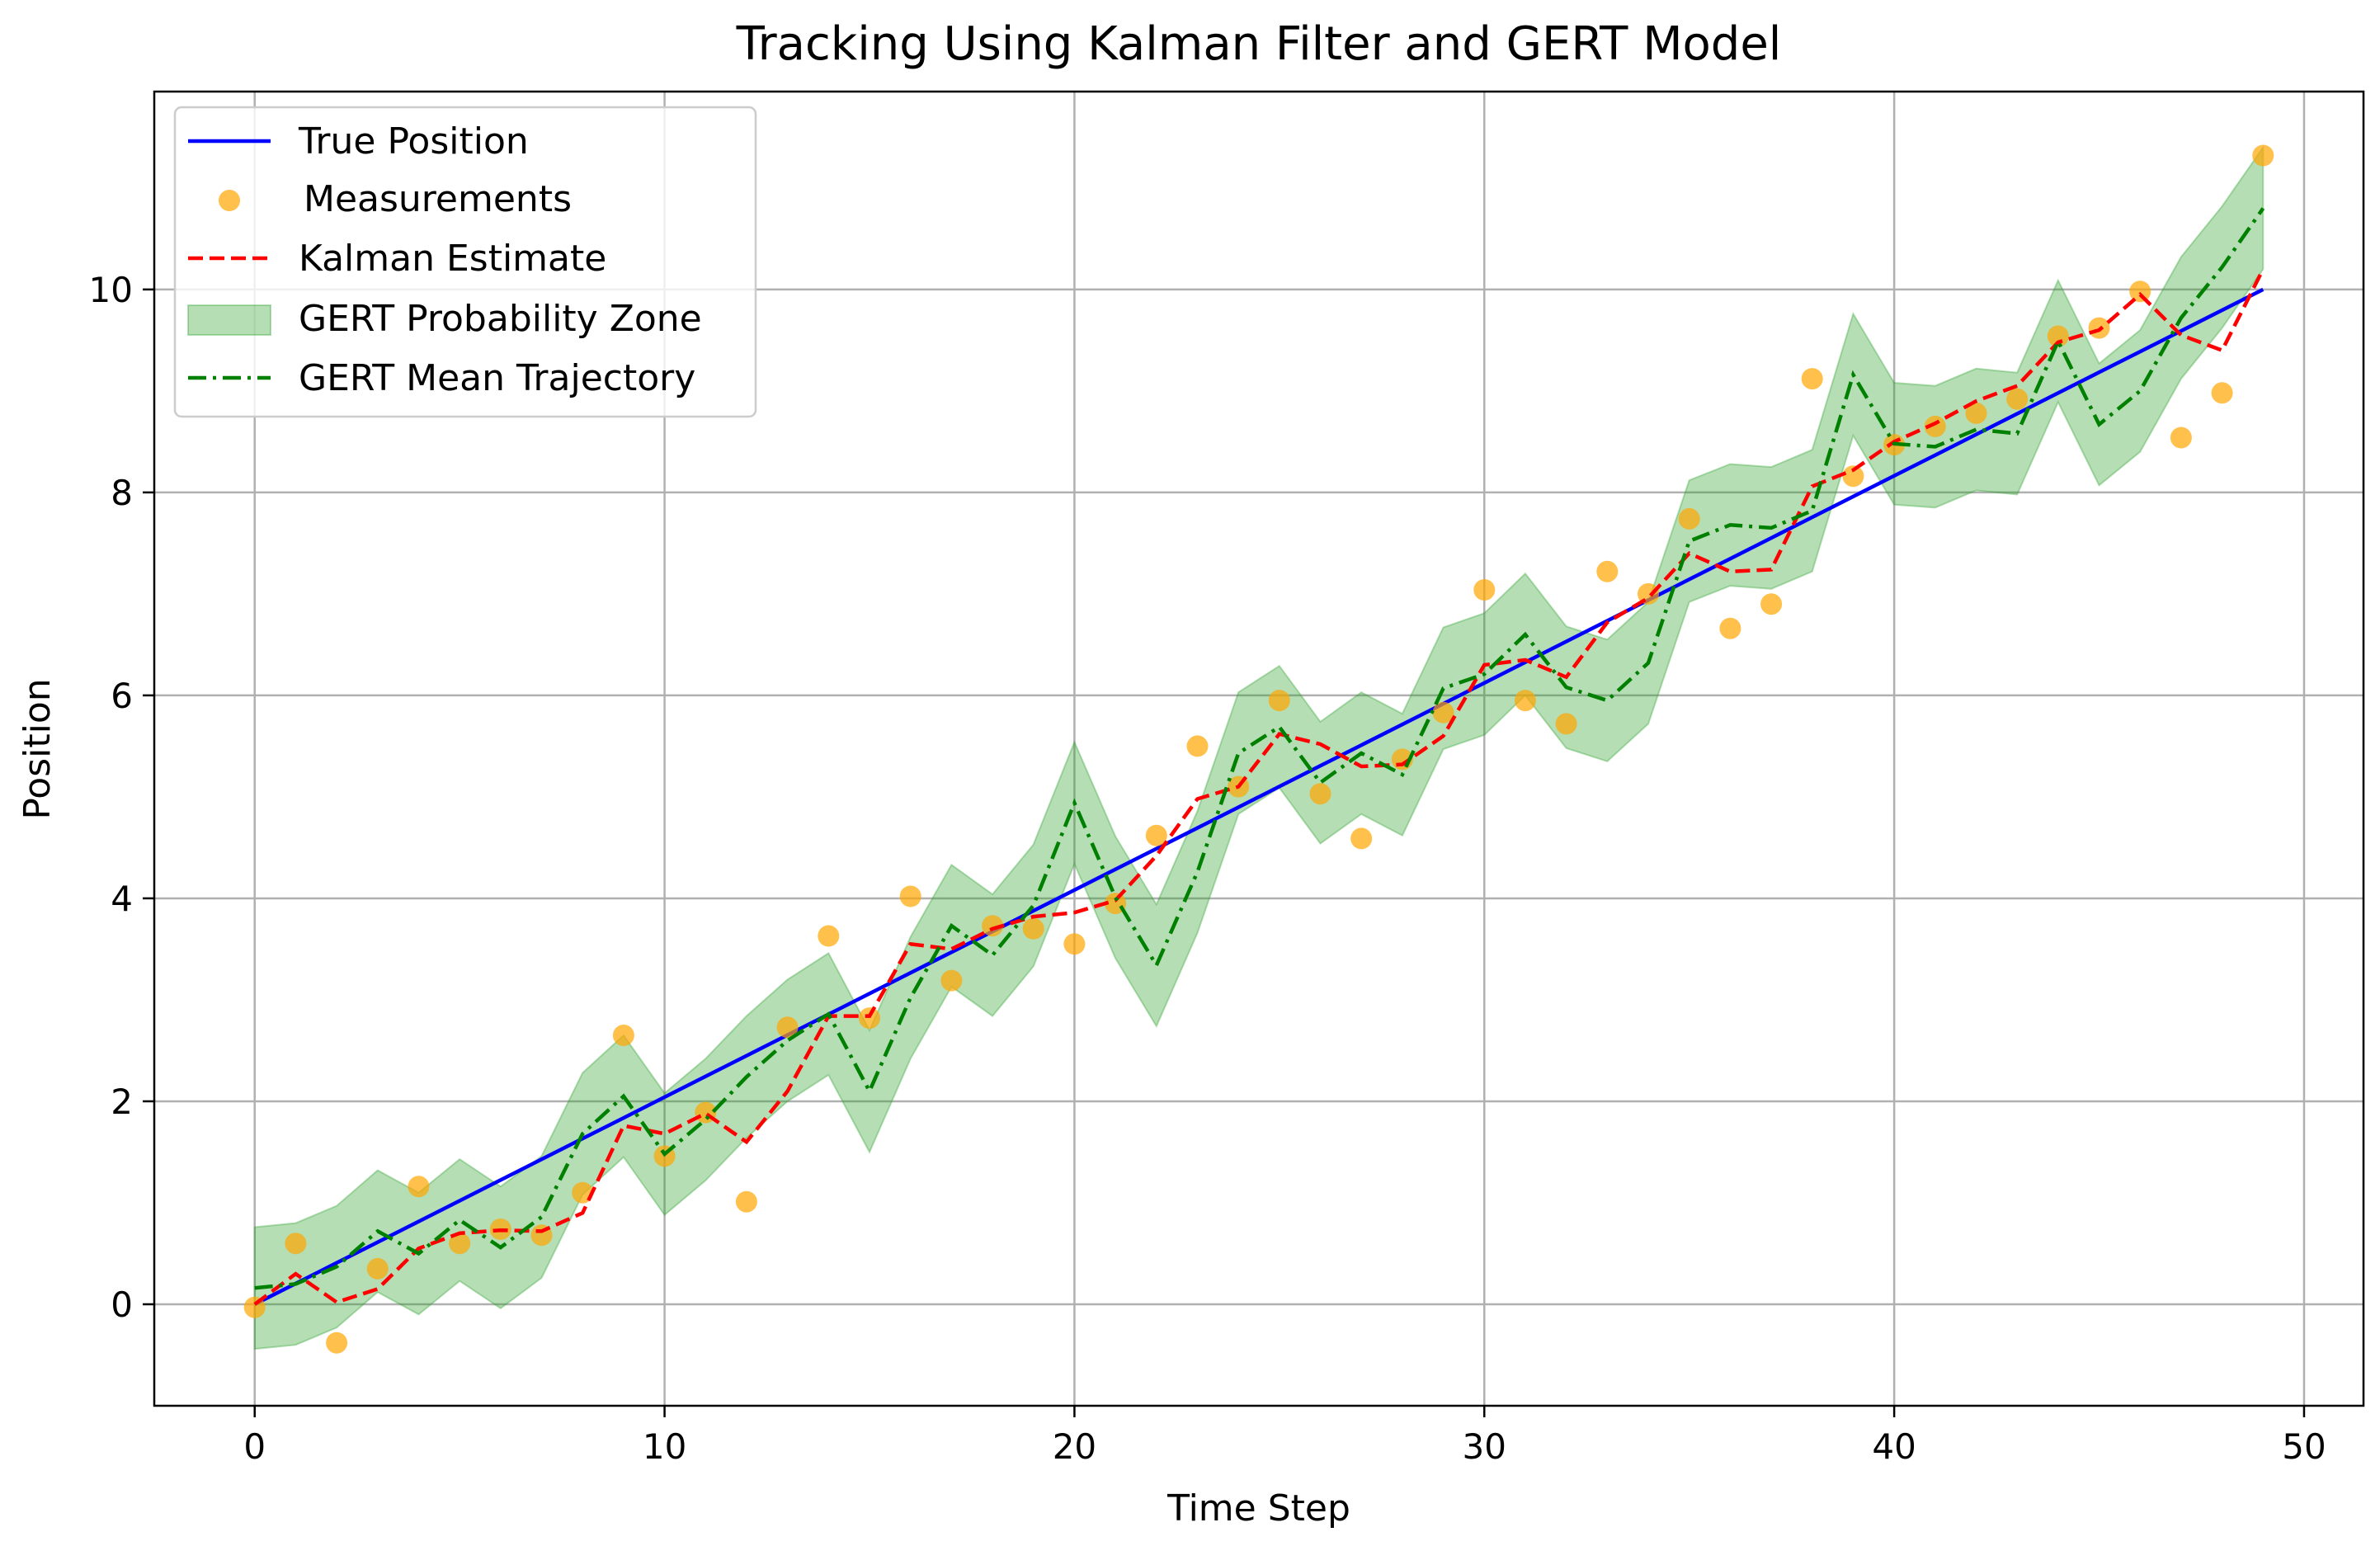  Describe the element at coordinates (229, 320) in the screenshot. I see `legend-zone-swatch` at that location.